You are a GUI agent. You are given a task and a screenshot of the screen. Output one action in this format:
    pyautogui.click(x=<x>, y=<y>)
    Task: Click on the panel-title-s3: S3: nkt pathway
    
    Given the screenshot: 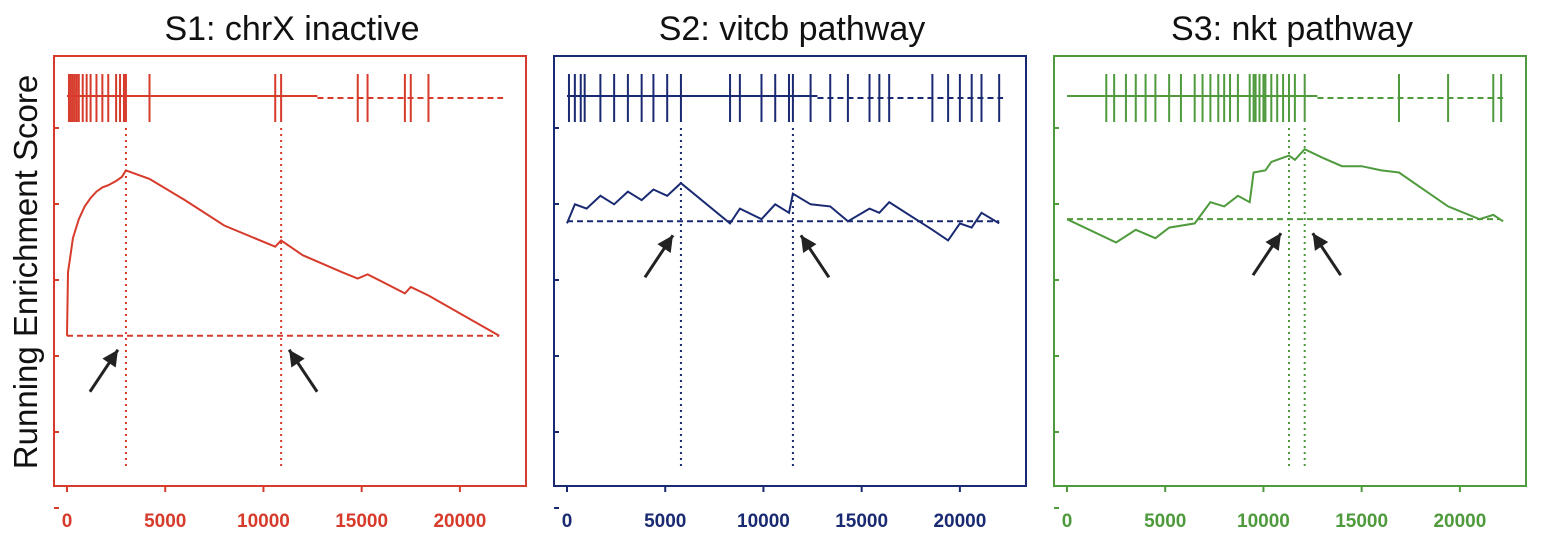 What is the action you would take?
    pyautogui.click(x=1292, y=29)
    